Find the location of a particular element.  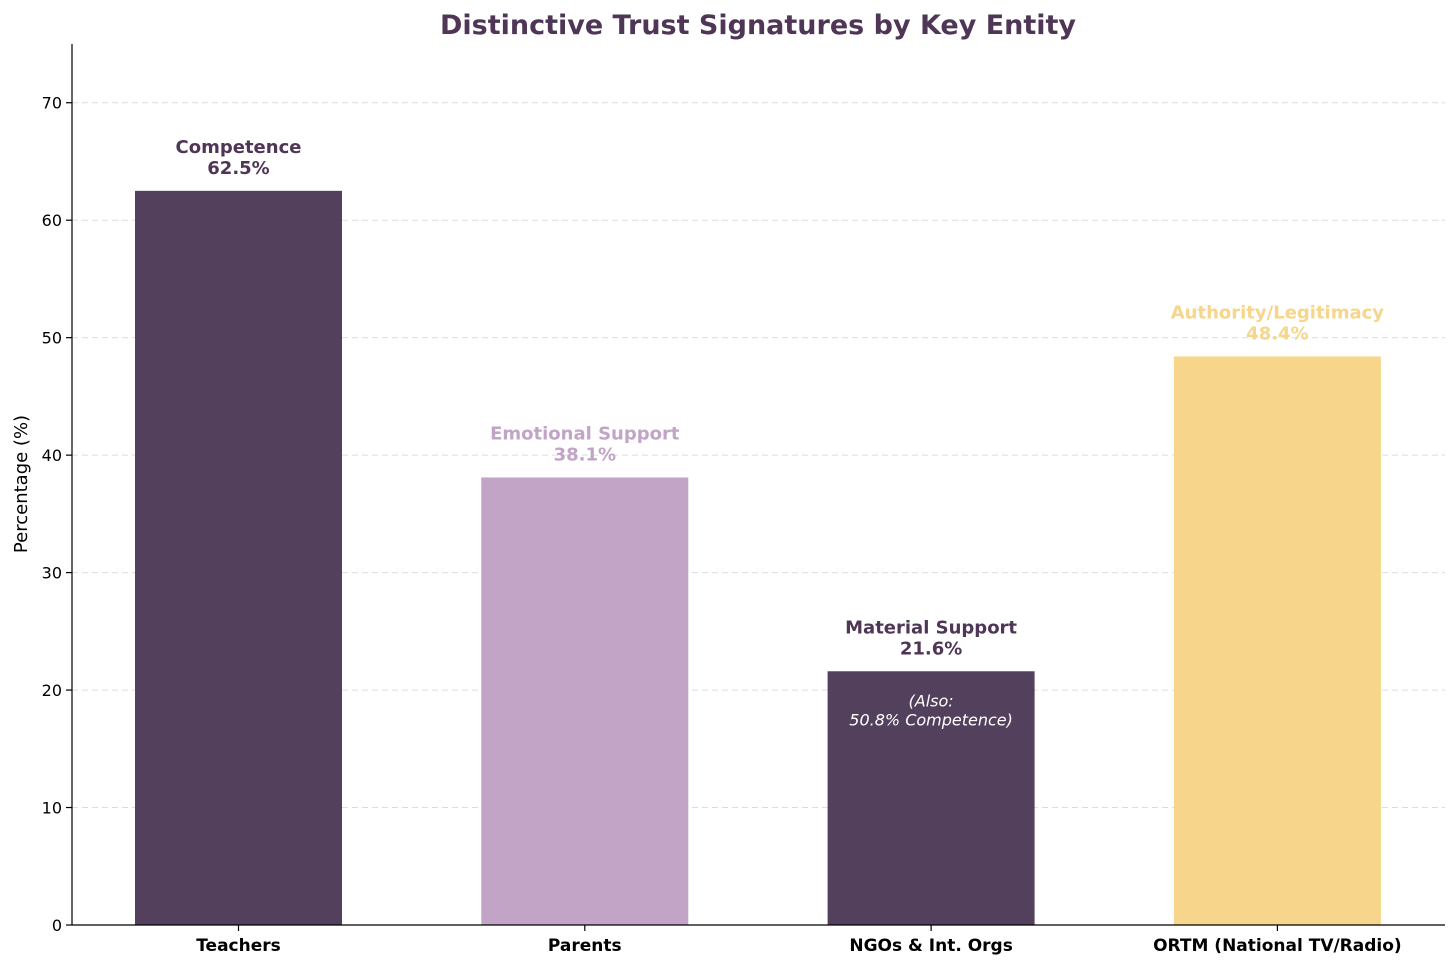

annotation-line-0: (Also: is located at coordinates (931, 700).